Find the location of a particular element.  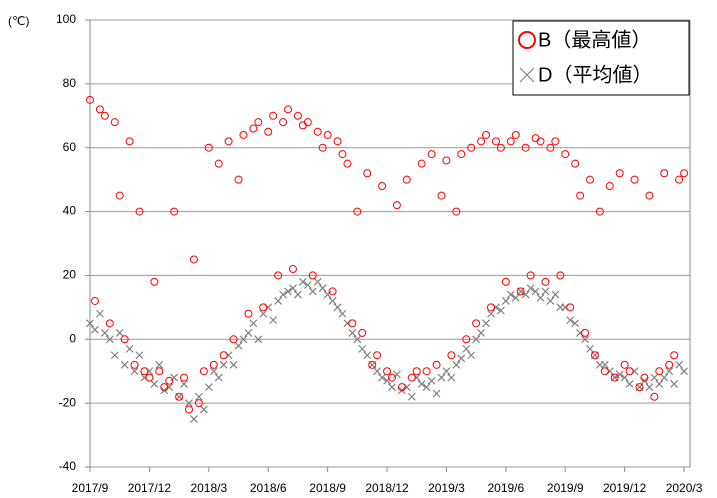

x-tick-label: 2018/12 is located at coordinates (387, 488).